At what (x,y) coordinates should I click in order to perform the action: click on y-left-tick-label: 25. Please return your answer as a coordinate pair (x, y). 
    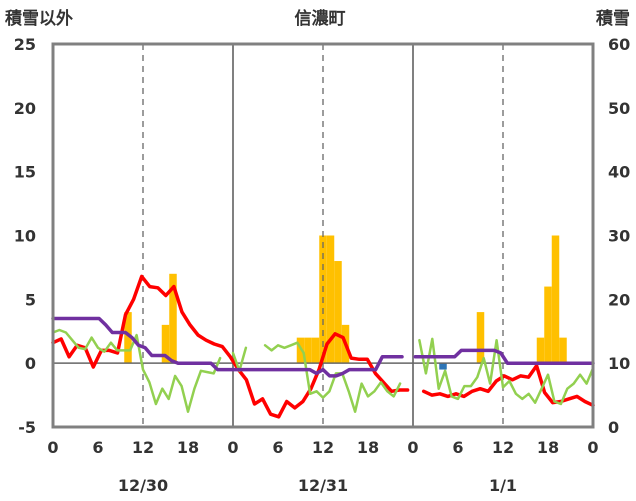
    Looking at the image, I should click on (25, 44).